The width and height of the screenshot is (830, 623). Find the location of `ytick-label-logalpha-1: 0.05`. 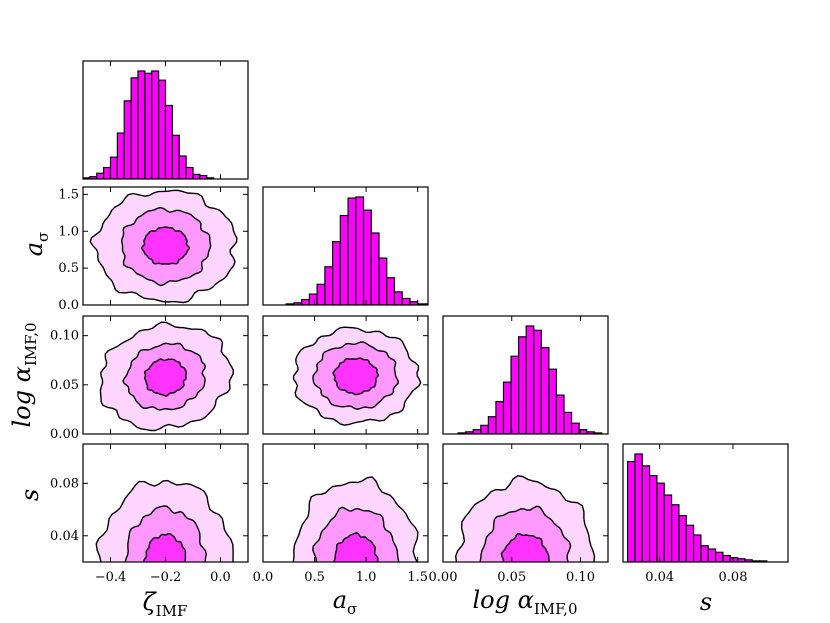

ytick-label-logalpha-1: 0.05 is located at coordinates (64, 385).